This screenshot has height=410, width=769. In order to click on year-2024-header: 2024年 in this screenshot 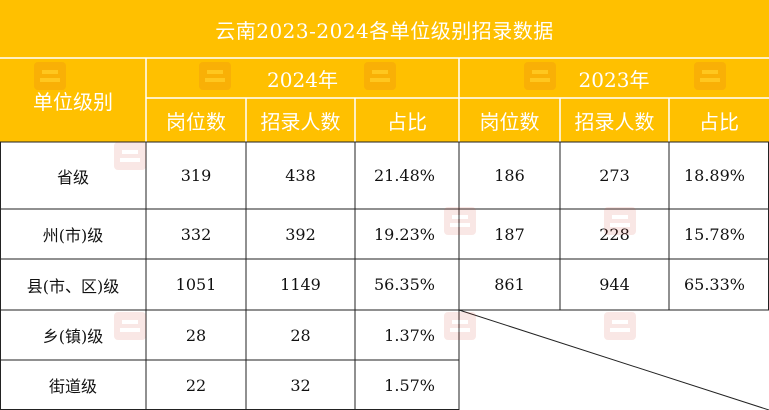, I will do `click(302, 78)`.